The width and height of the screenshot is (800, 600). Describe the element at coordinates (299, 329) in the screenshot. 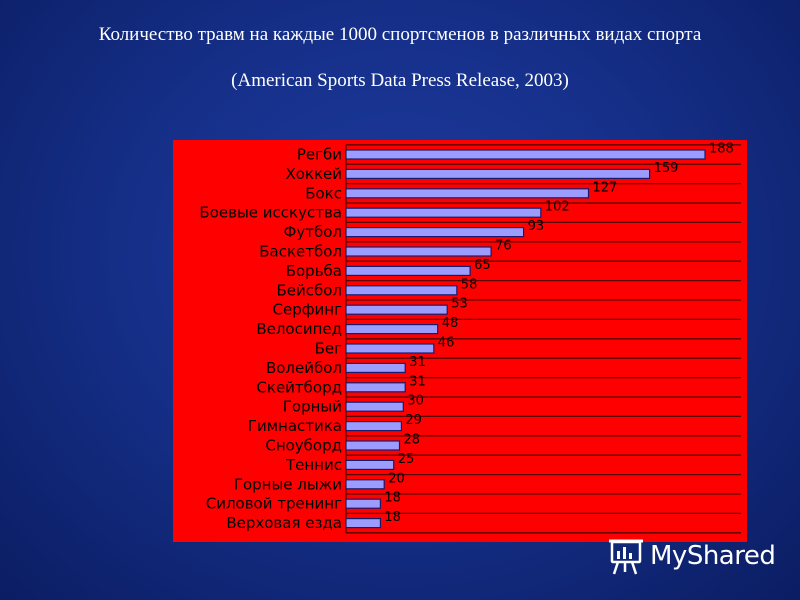

I see `category-label: Велосипед` at that location.